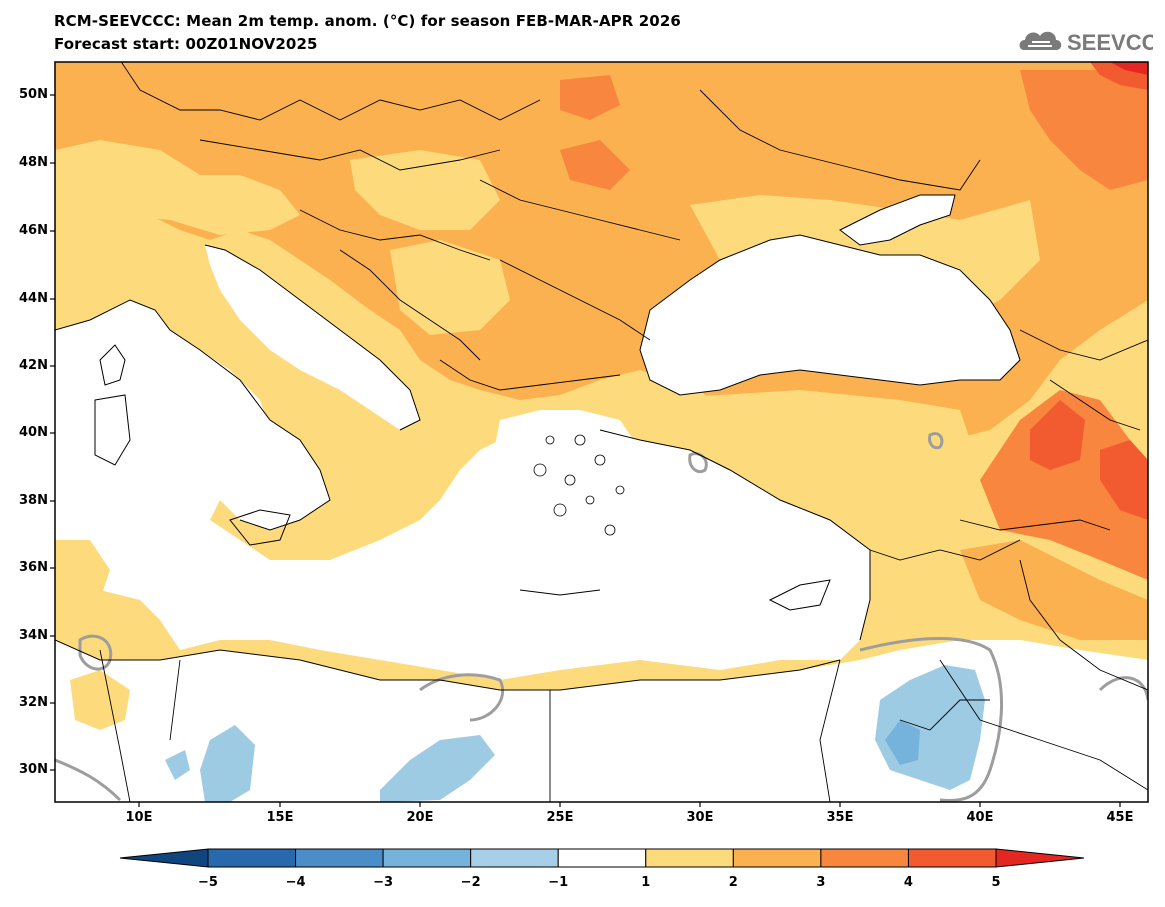 The width and height of the screenshot is (1165, 907). I want to click on svg-text: SEEVCCC, so click(1110, 42).